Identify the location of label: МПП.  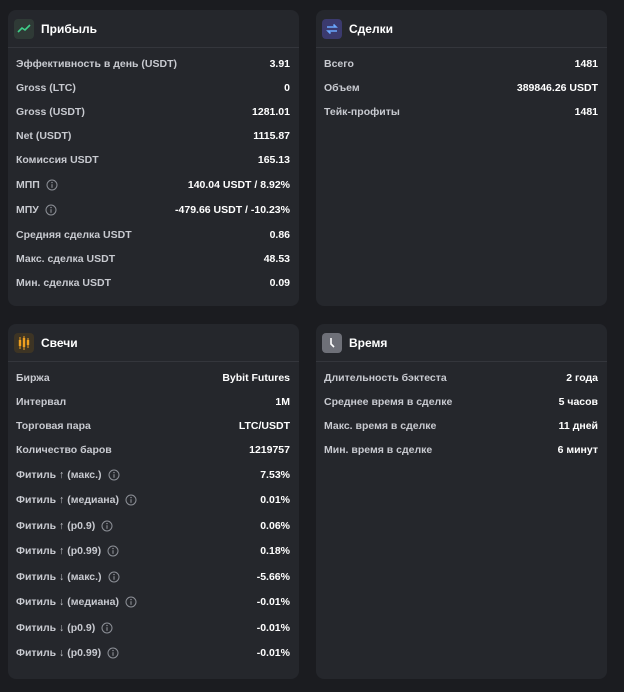
(28, 184).